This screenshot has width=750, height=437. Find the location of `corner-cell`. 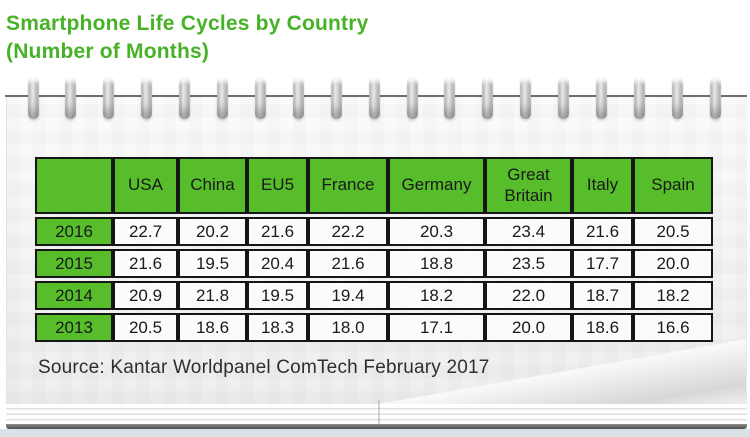

corner-cell is located at coordinates (74, 185).